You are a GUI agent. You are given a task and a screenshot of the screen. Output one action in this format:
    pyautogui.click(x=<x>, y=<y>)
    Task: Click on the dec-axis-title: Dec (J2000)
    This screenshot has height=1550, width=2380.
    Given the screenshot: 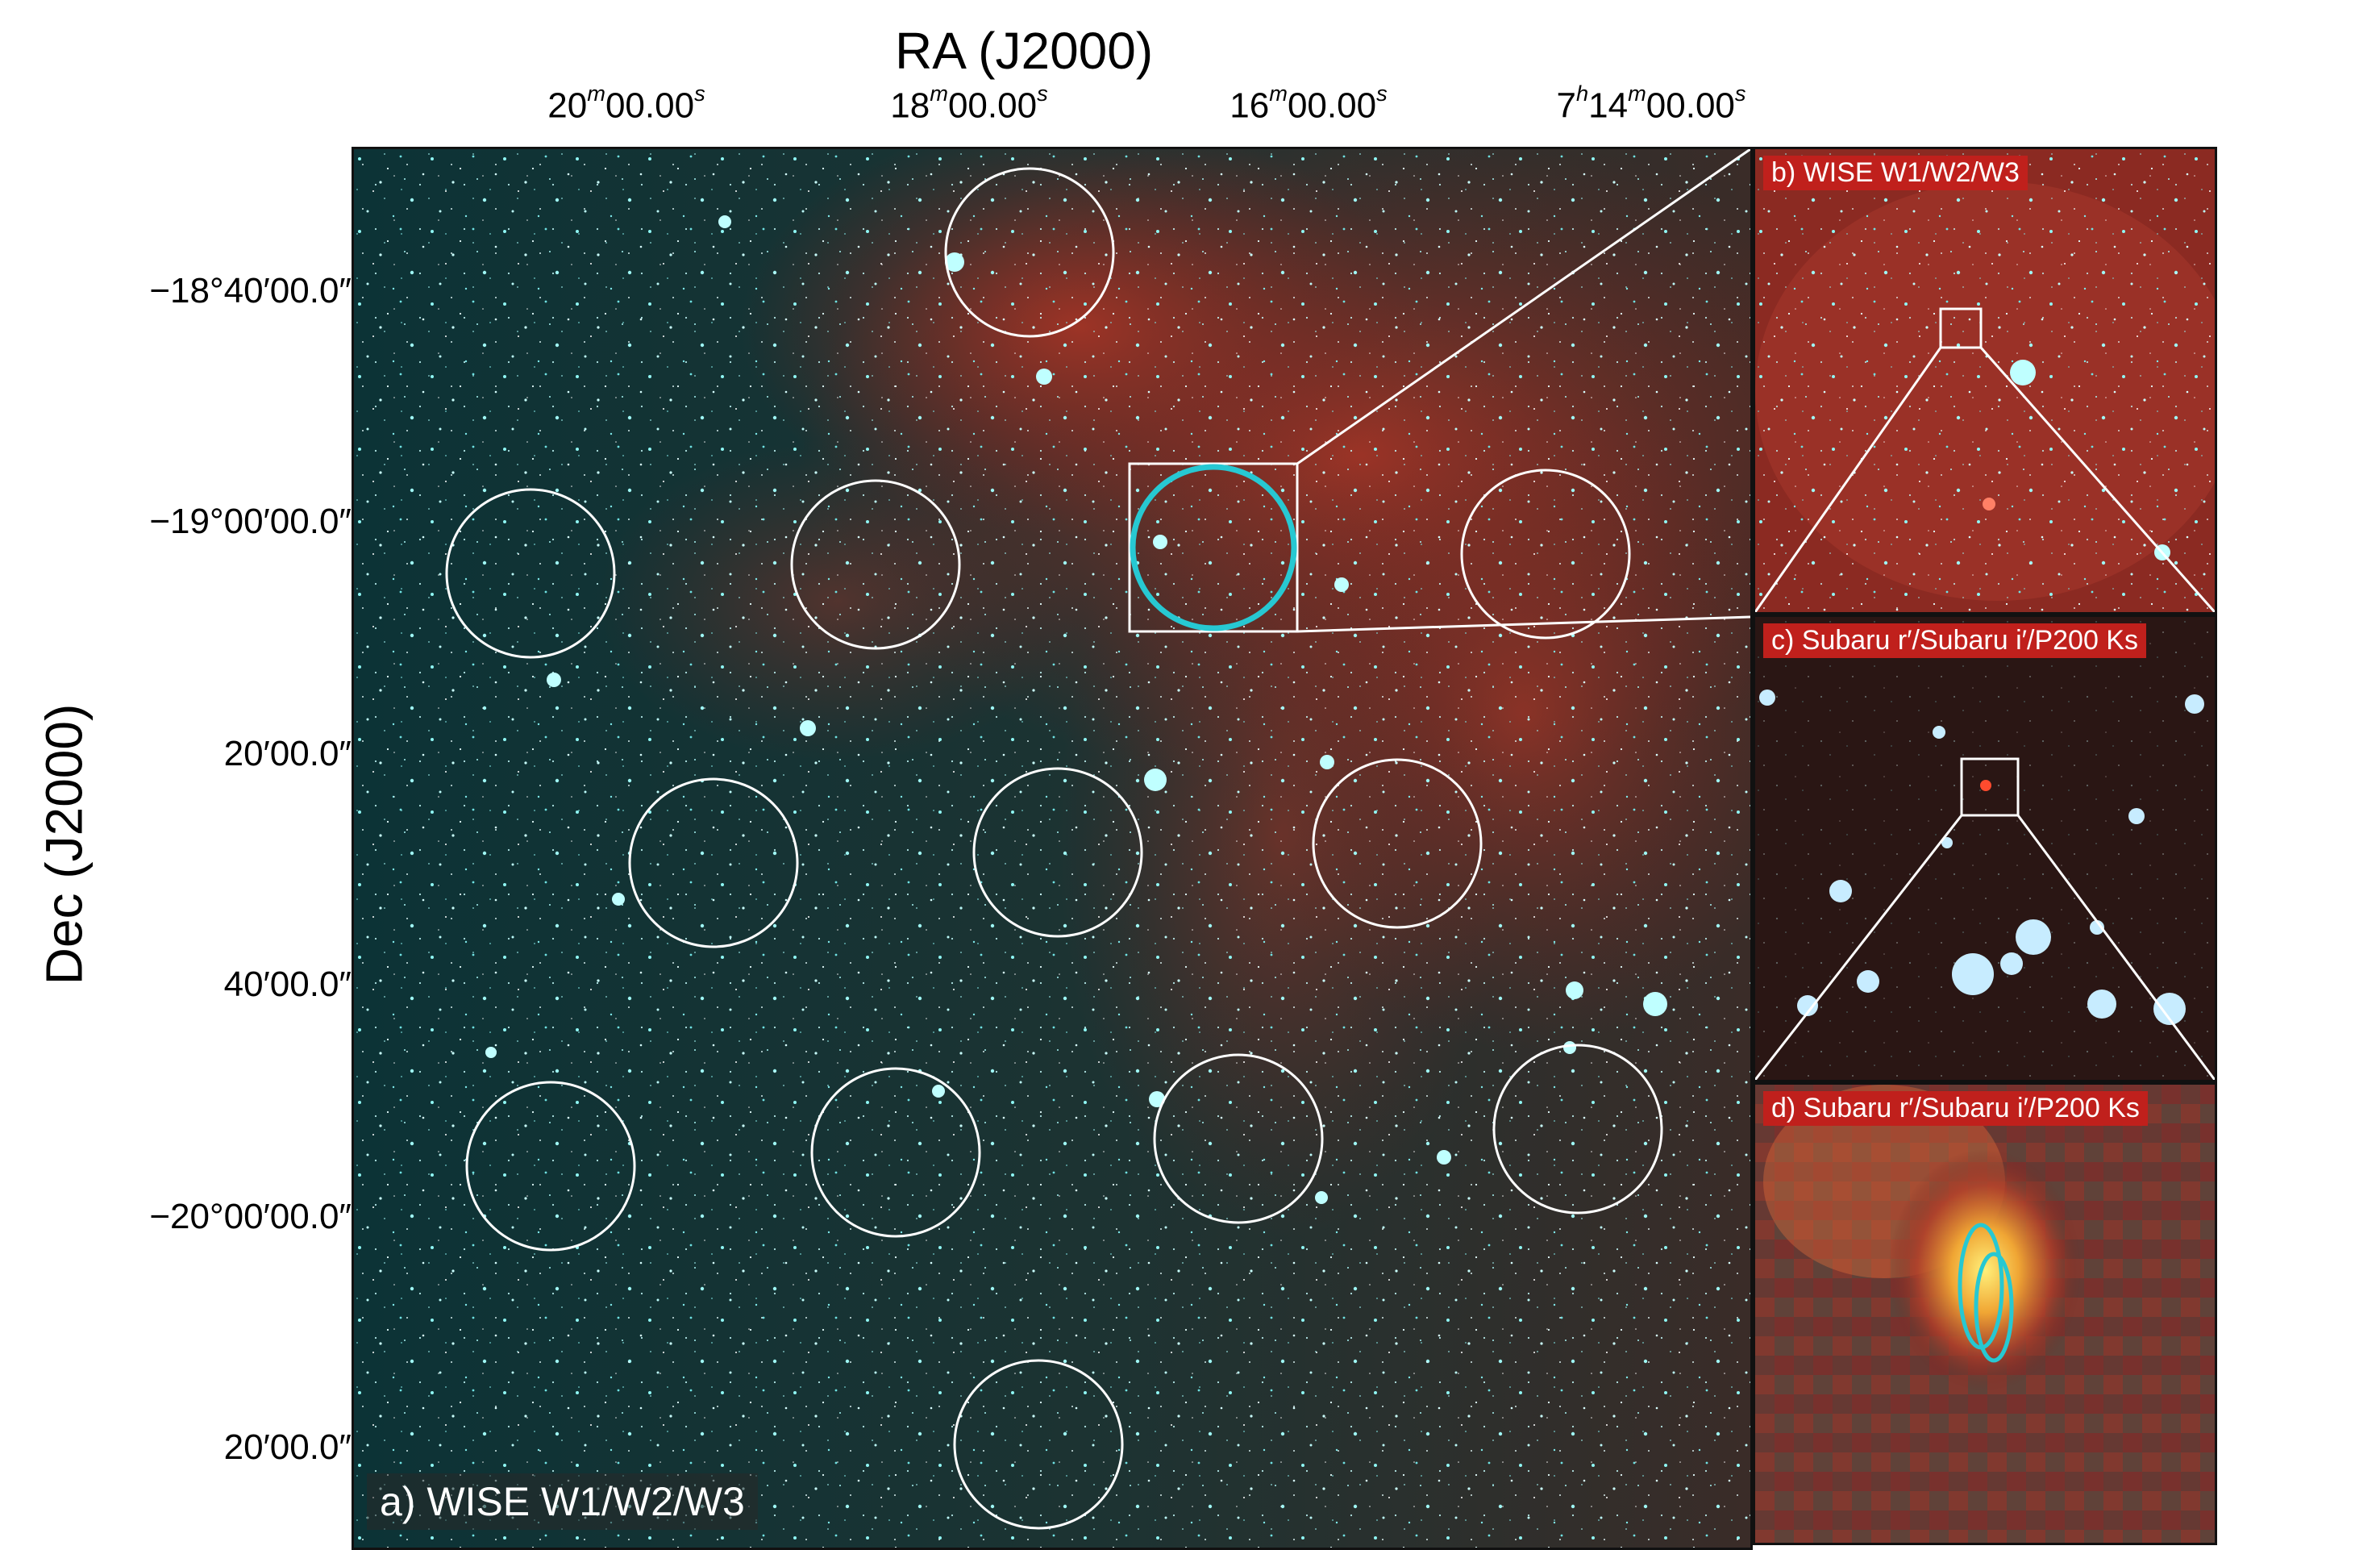 What is the action you would take?
    pyautogui.click(x=64, y=844)
    